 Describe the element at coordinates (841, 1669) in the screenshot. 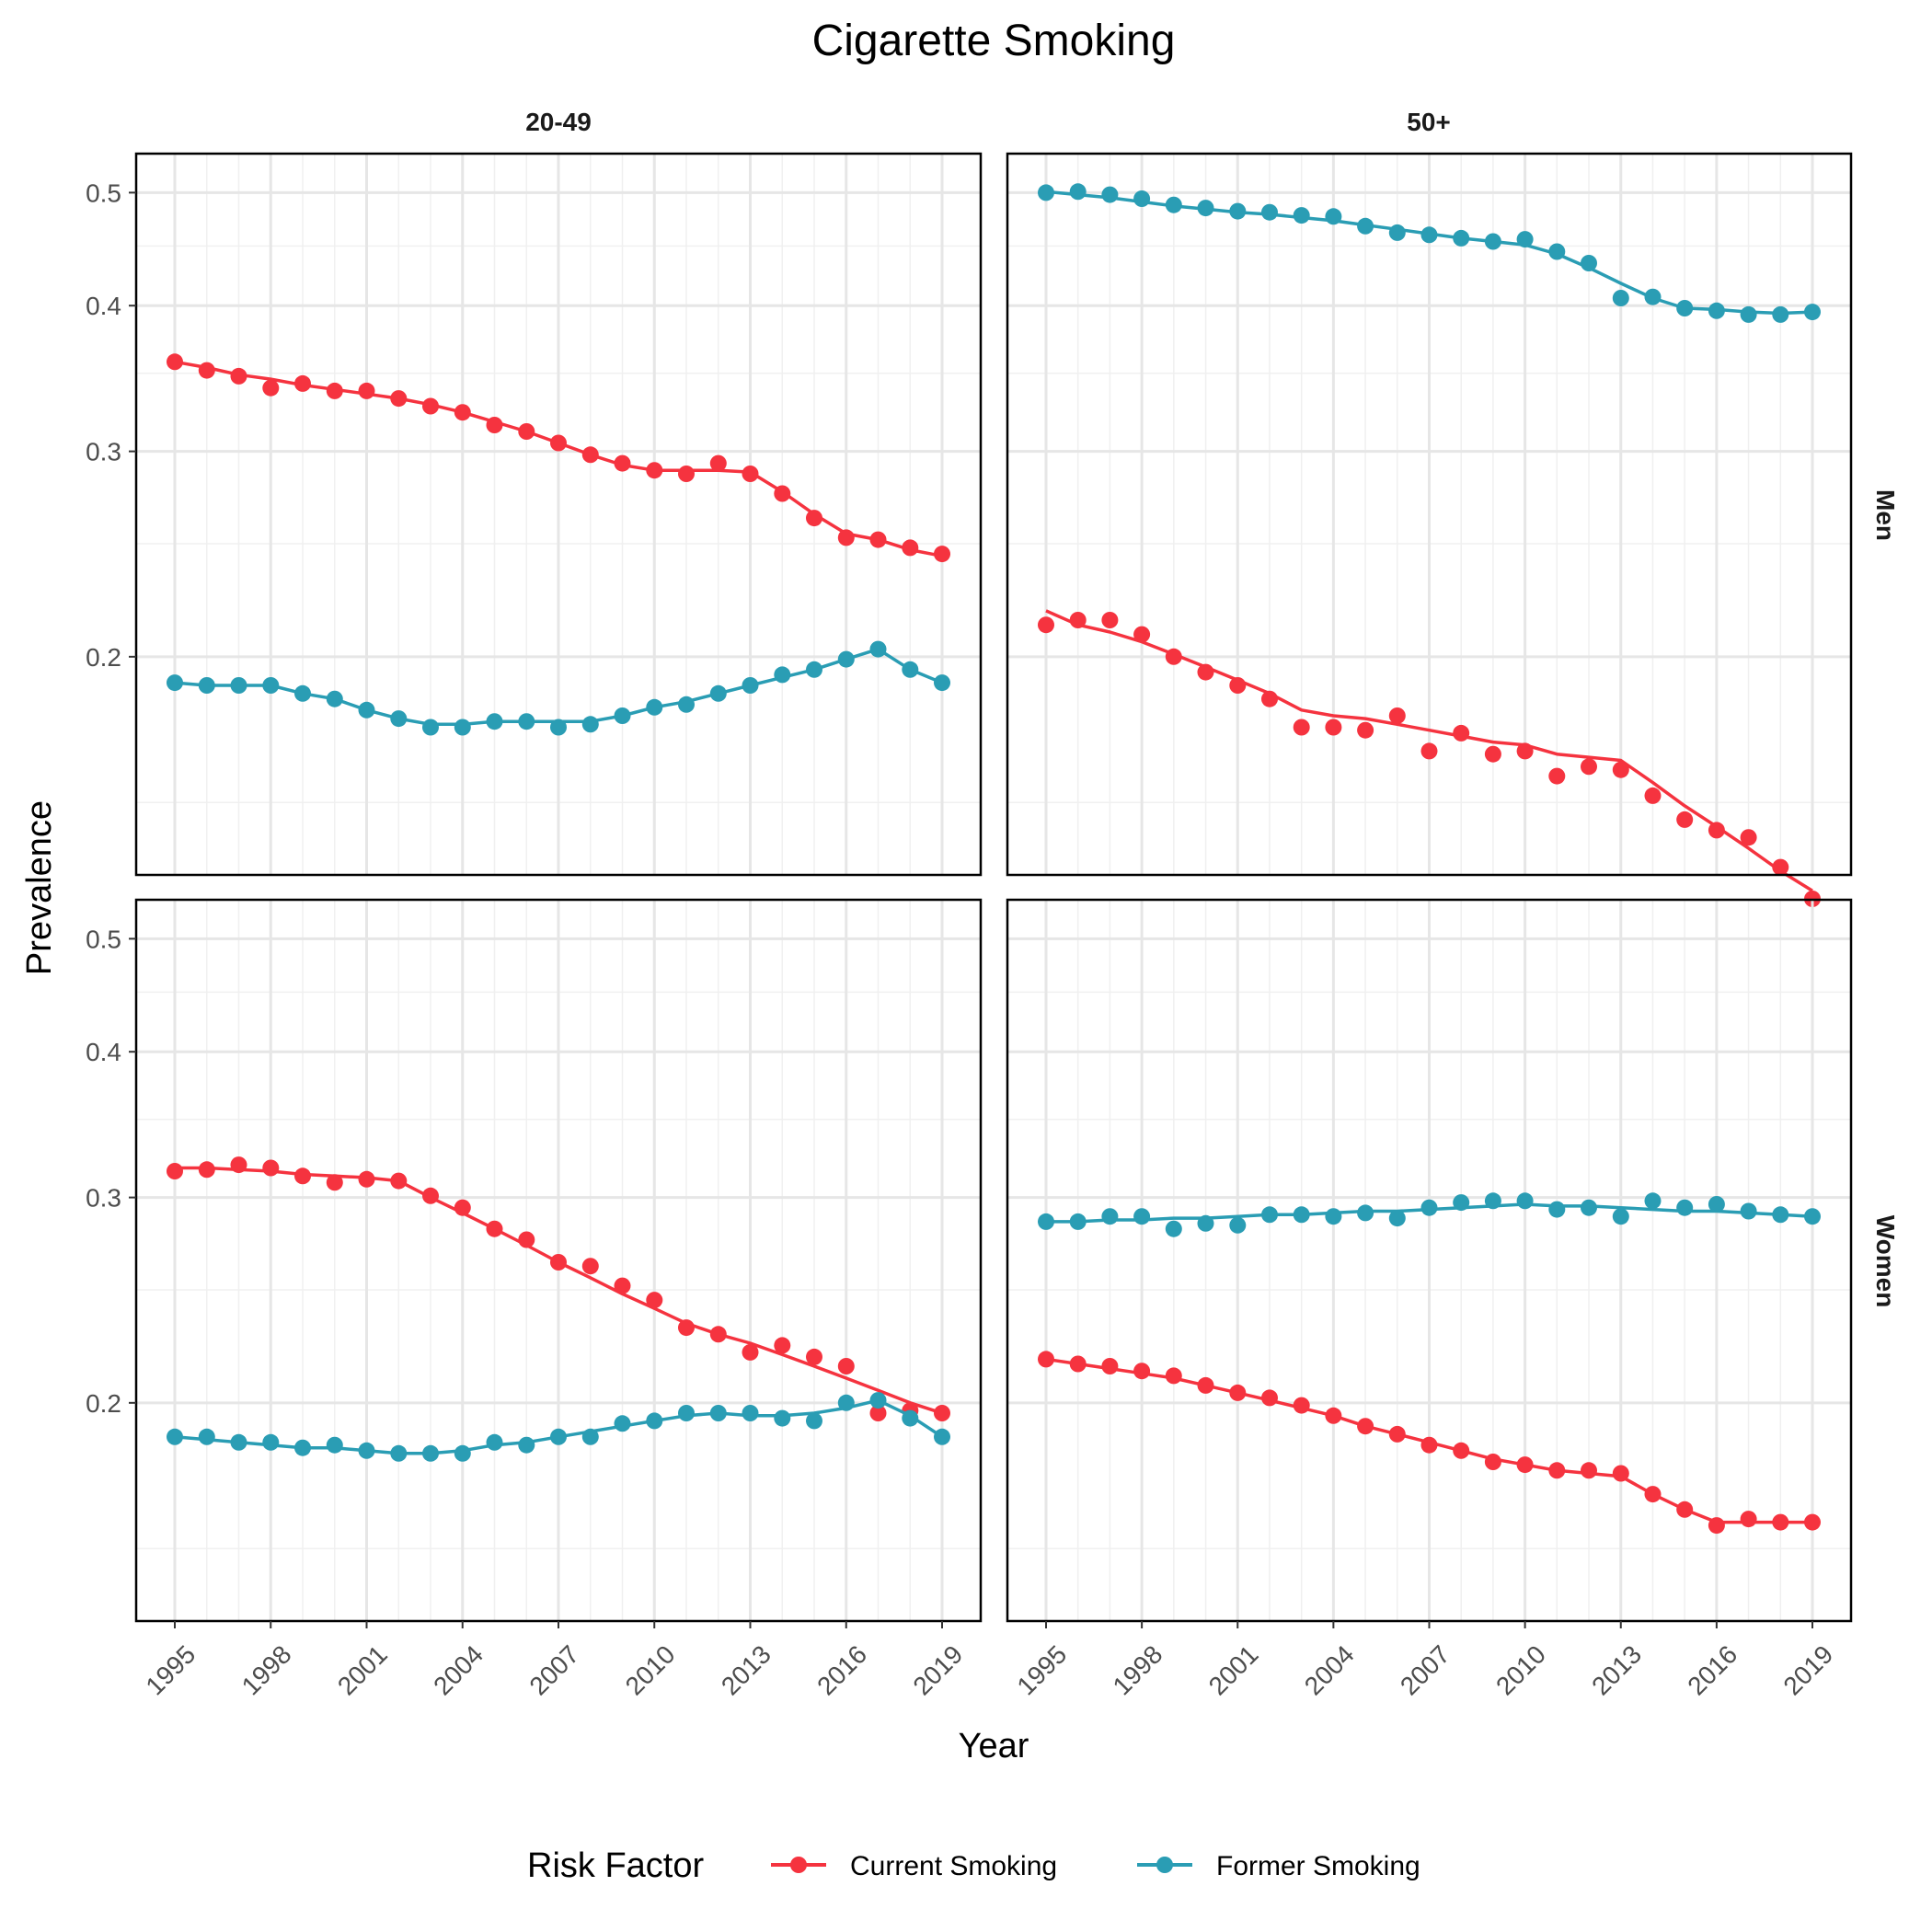

I see `x-tick-label: 2016` at that location.